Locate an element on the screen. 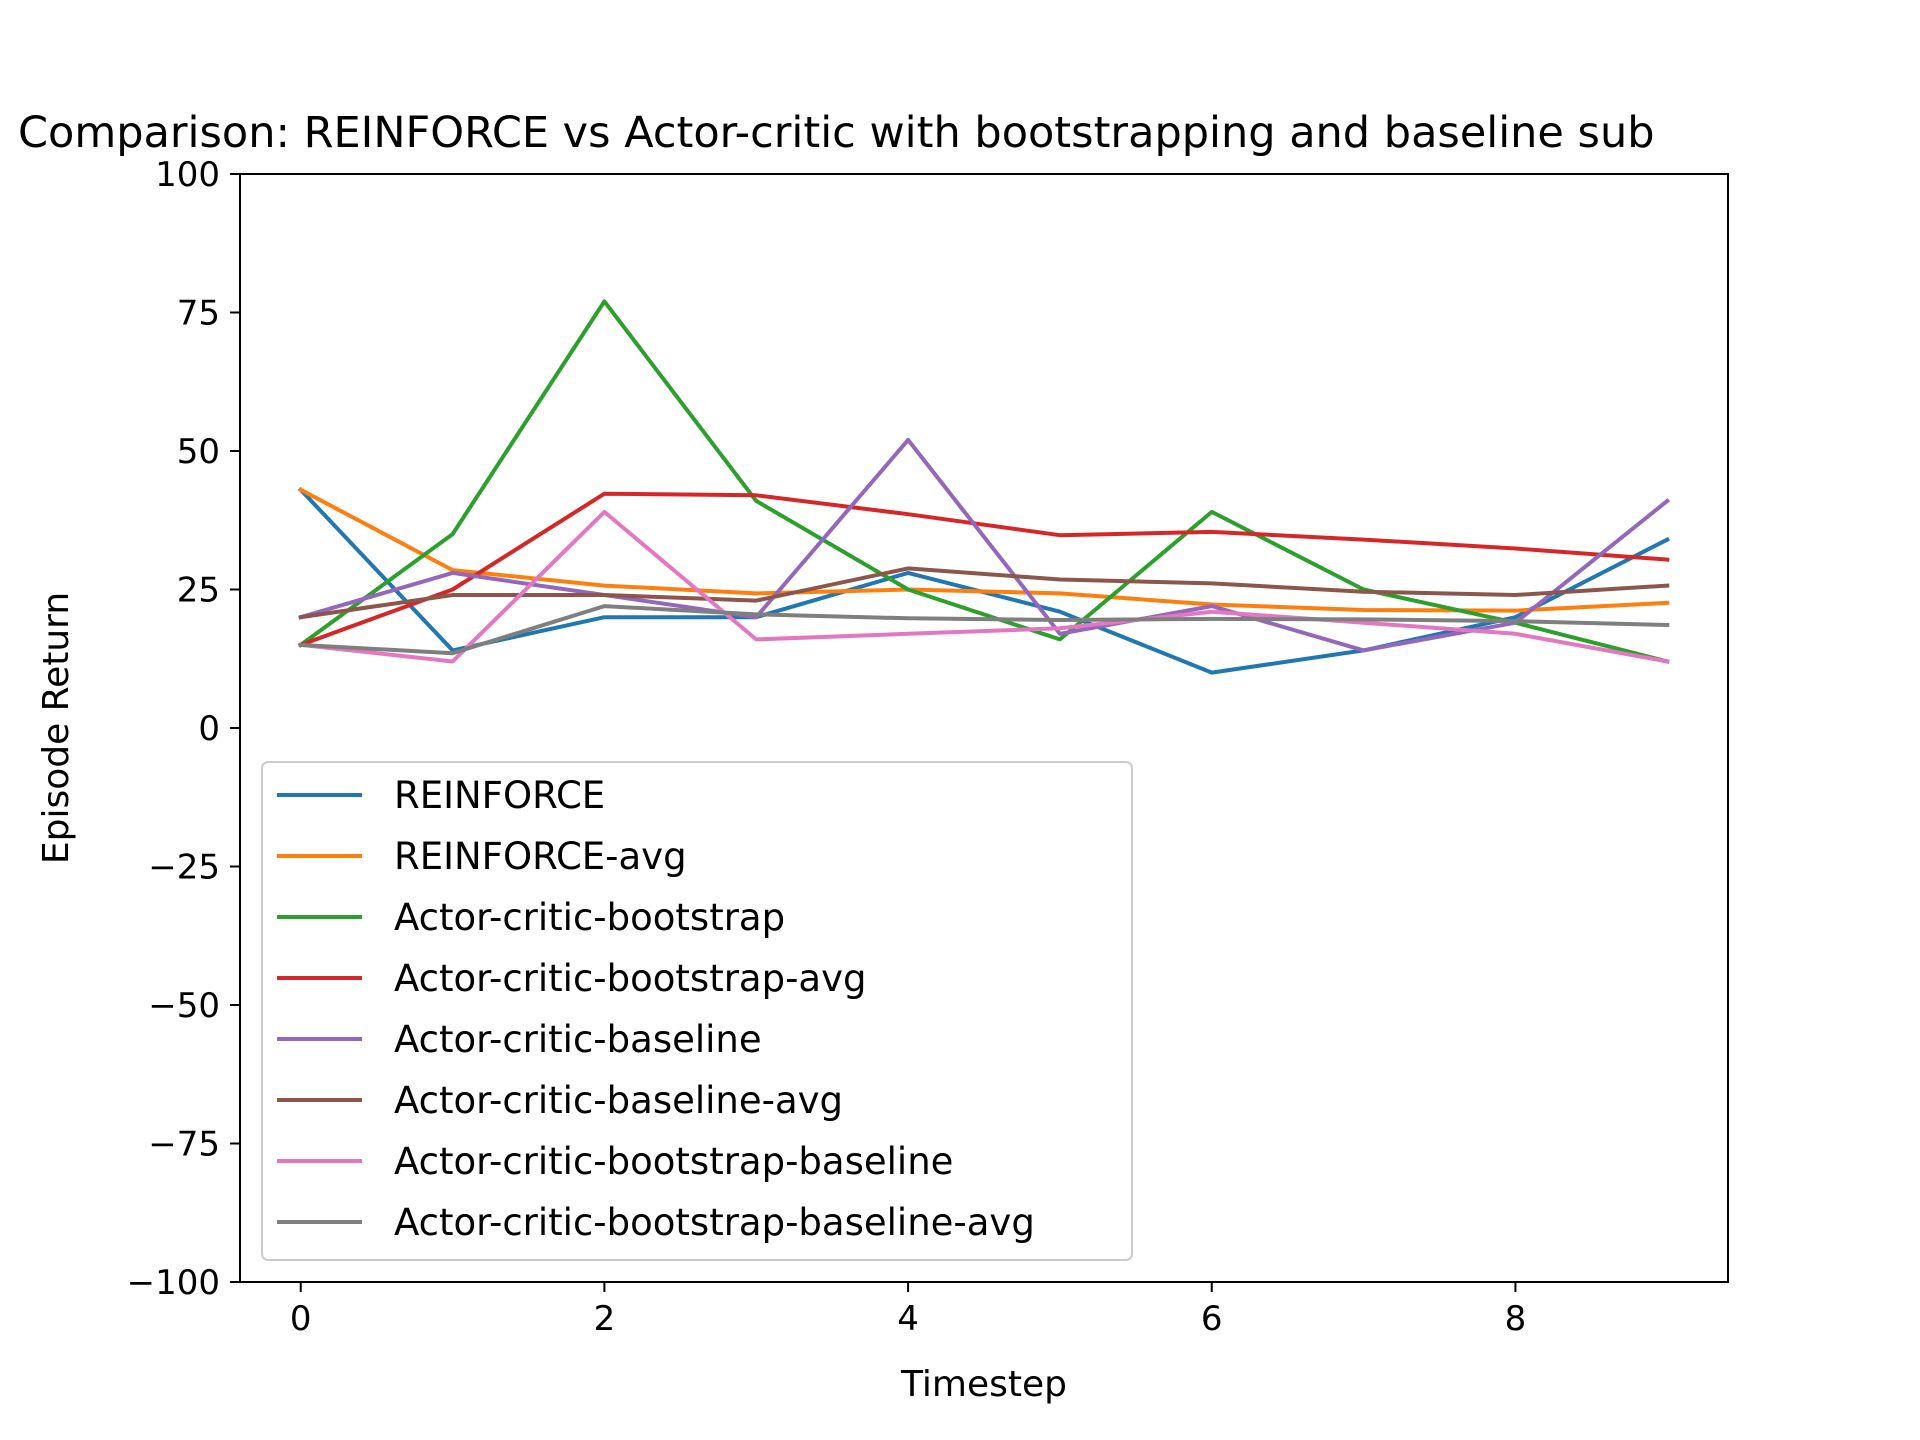 The height and width of the screenshot is (1440, 1920). legend-item: Actor-critic-bootstrap-avg is located at coordinates (572, 978).